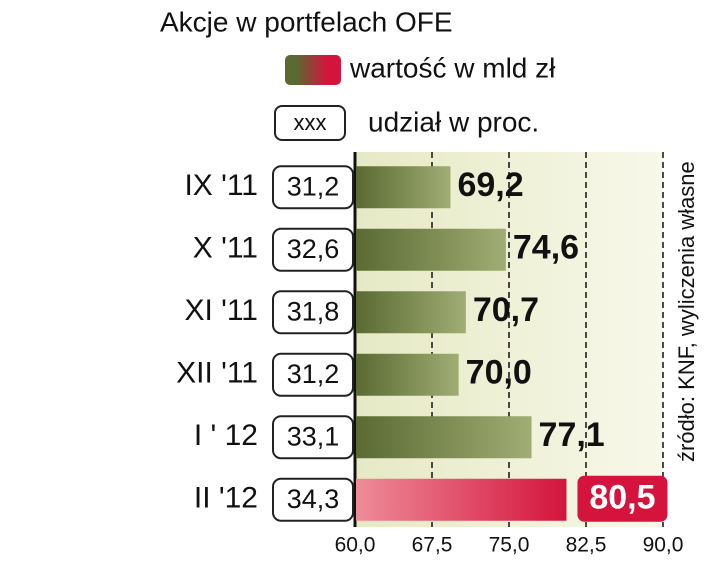  I want to click on x-tick-label: 90,0, so click(663, 545).